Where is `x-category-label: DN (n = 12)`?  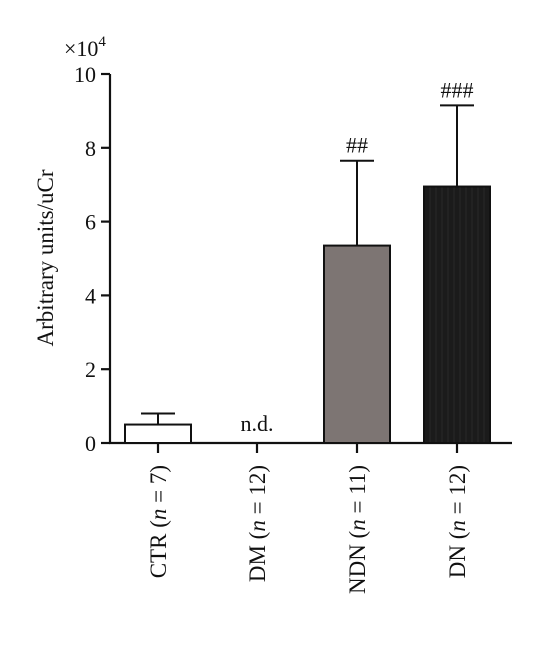 x-category-label: DN (n = 12) is located at coordinates (457, 521).